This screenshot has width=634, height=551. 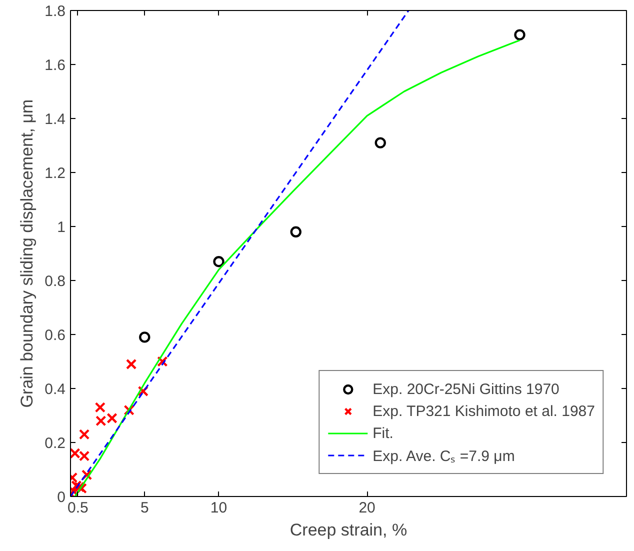 I want to click on y-tick-label: 0, so click(x=61, y=497).